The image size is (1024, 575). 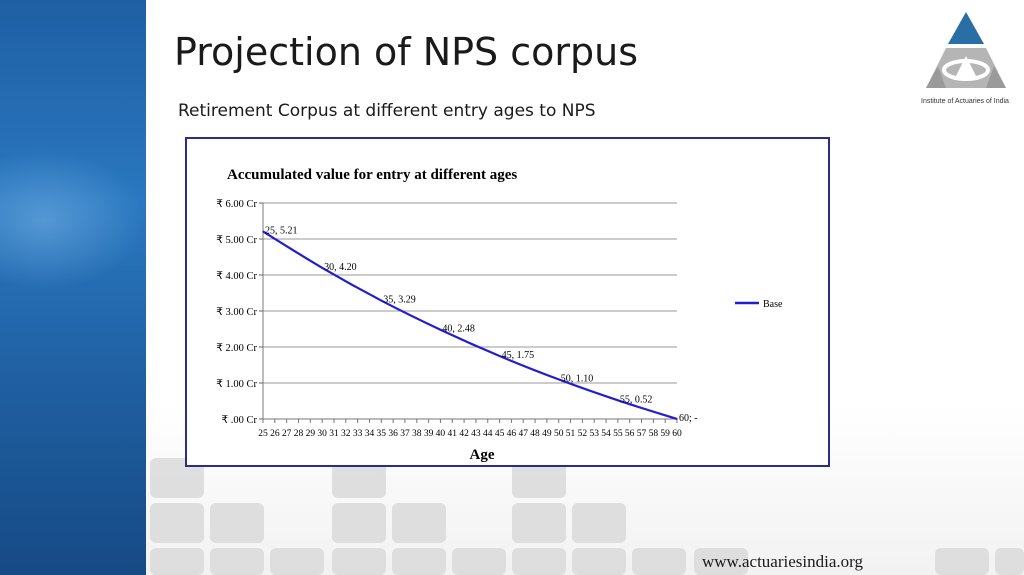 What do you see at coordinates (665, 434) in the screenshot?
I see `x-tick-label: 59` at bounding box center [665, 434].